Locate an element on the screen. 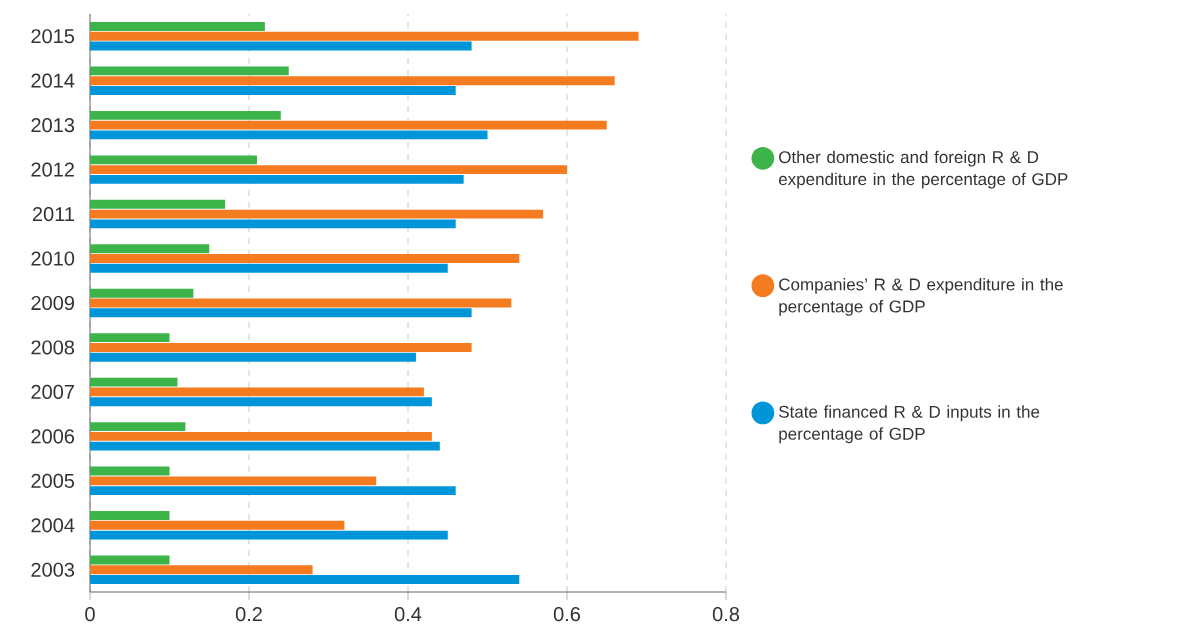 The width and height of the screenshot is (1186, 626). legend-label: State financed R & D inputs in the percentage of GDP is located at coordinates (909, 424).